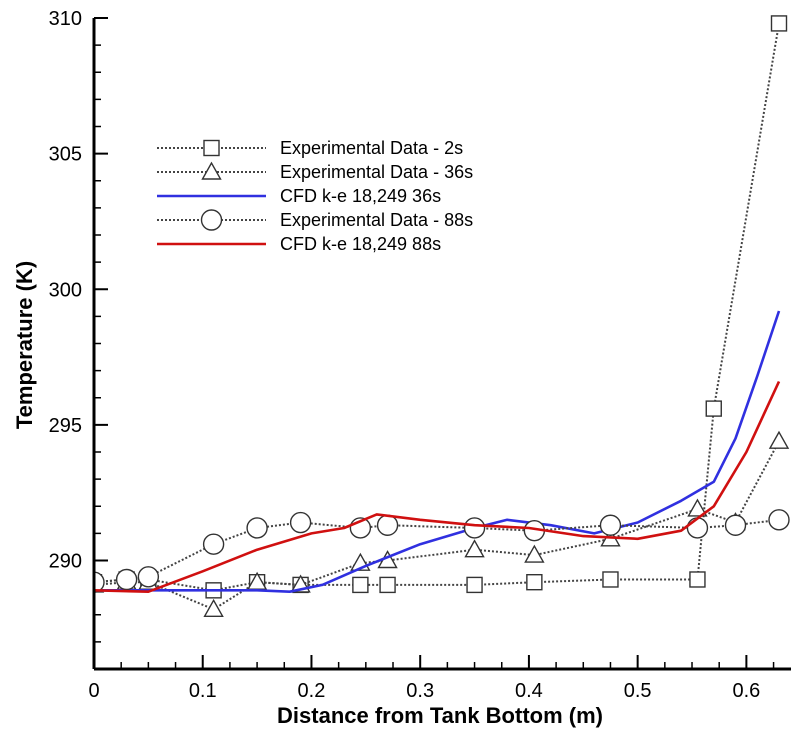 The image size is (791, 731). I want to click on y-tick-label: 295, so click(65, 426).